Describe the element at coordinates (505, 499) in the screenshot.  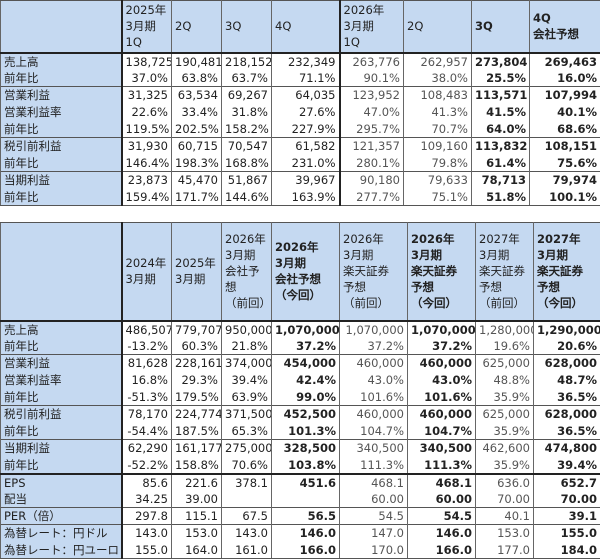
I see `table-cell: 70.00` at that location.